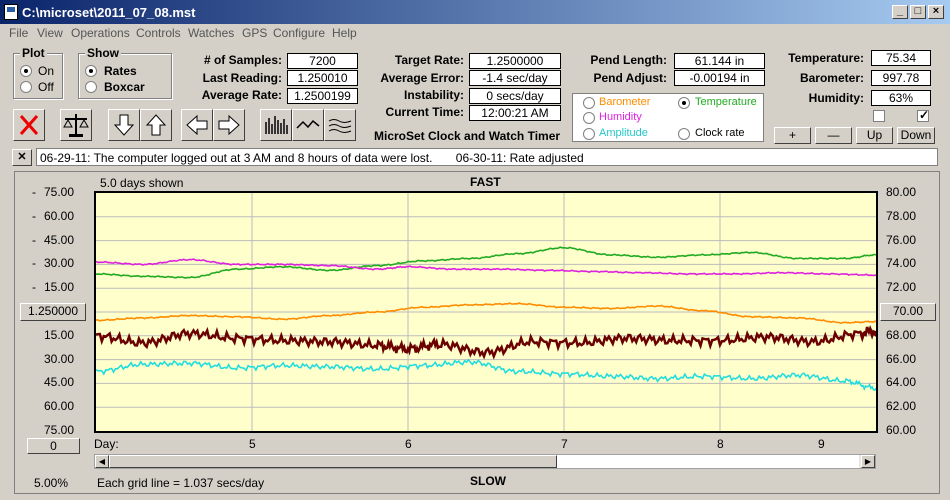 This screenshot has width=950, height=500. Describe the element at coordinates (46, 71) in the screenshot. I see `plot-on-label: On` at that location.